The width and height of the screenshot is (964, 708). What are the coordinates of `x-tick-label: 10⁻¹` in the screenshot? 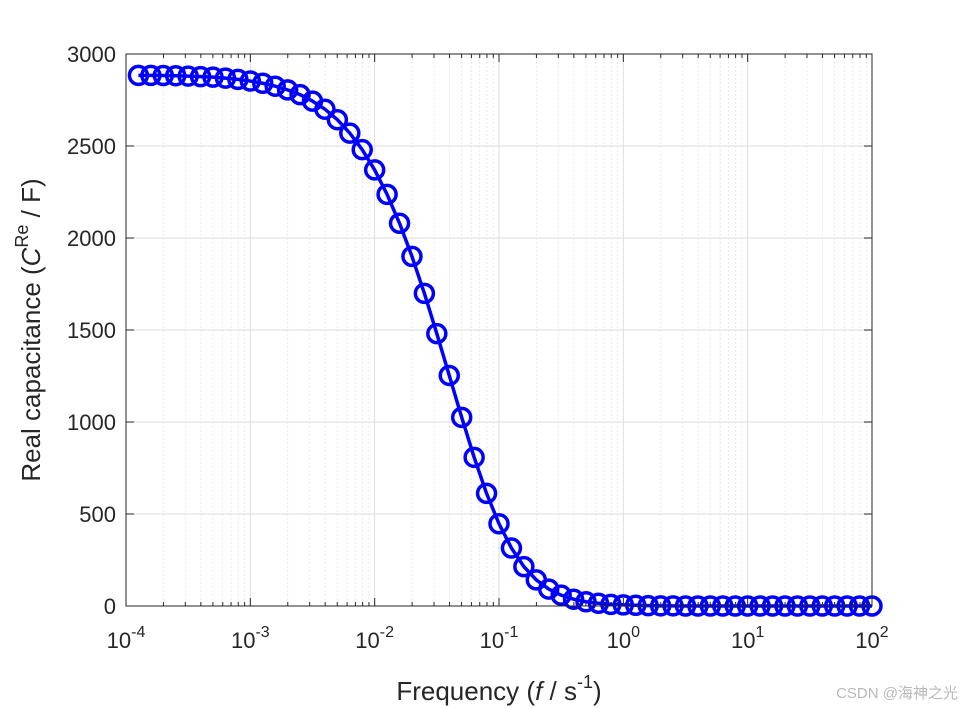 It's located at (499, 638).